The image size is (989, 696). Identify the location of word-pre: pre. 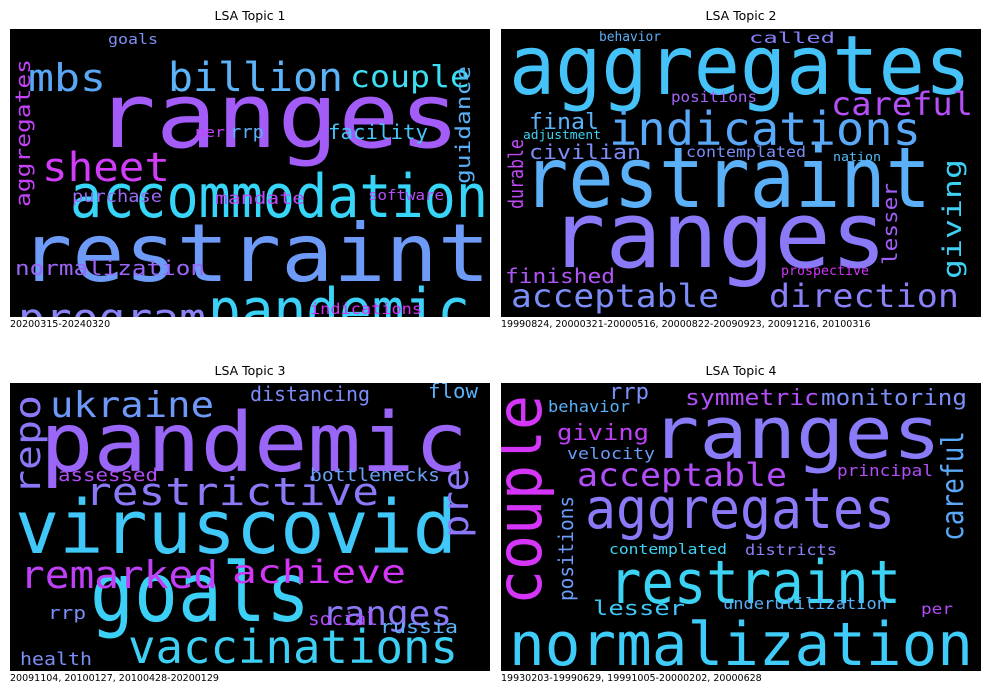
(456, 503).